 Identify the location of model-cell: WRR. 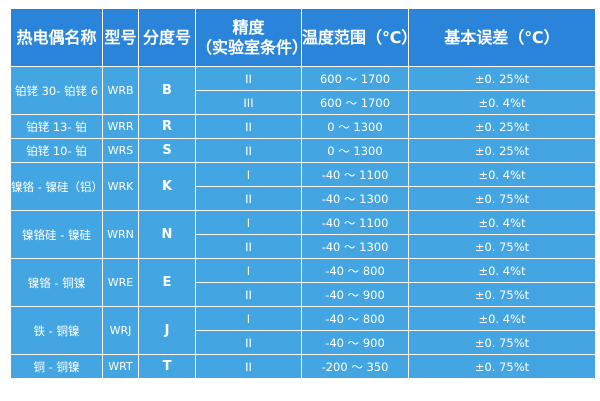
(120, 126).